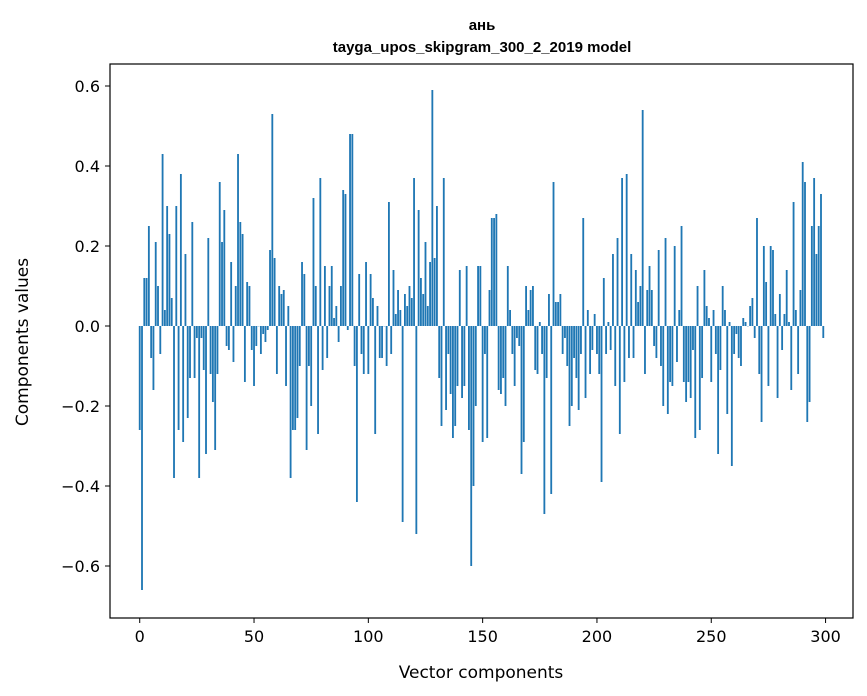 The width and height of the screenshot is (867, 696). What do you see at coordinates (140, 636) in the screenshot?
I see `x-tick-label-0: 0` at bounding box center [140, 636].